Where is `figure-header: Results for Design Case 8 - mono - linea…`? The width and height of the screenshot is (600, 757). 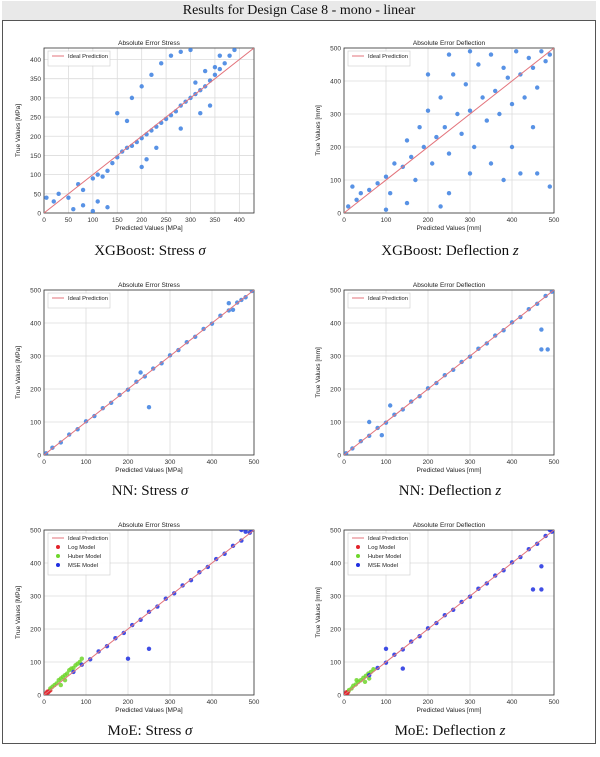
figure-header: Results for Design Case 8 - mono - linea… is located at coordinates (299, 11).